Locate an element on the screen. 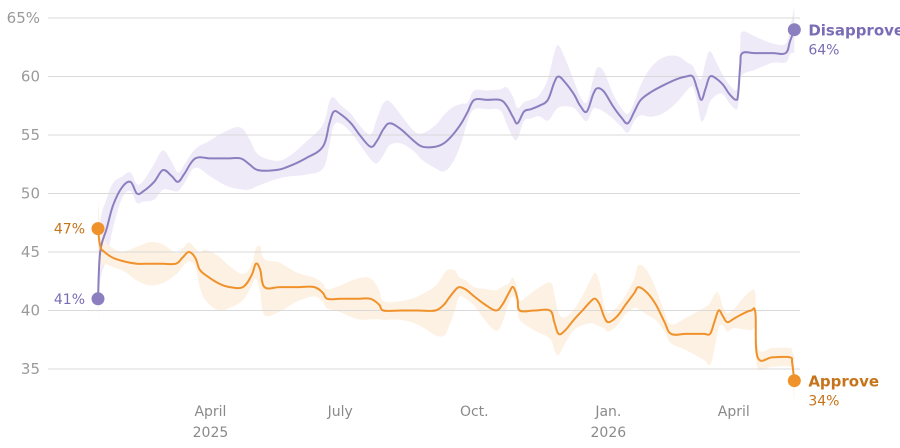  y-tick-label-60: 60 is located at coordinates (30, 77).